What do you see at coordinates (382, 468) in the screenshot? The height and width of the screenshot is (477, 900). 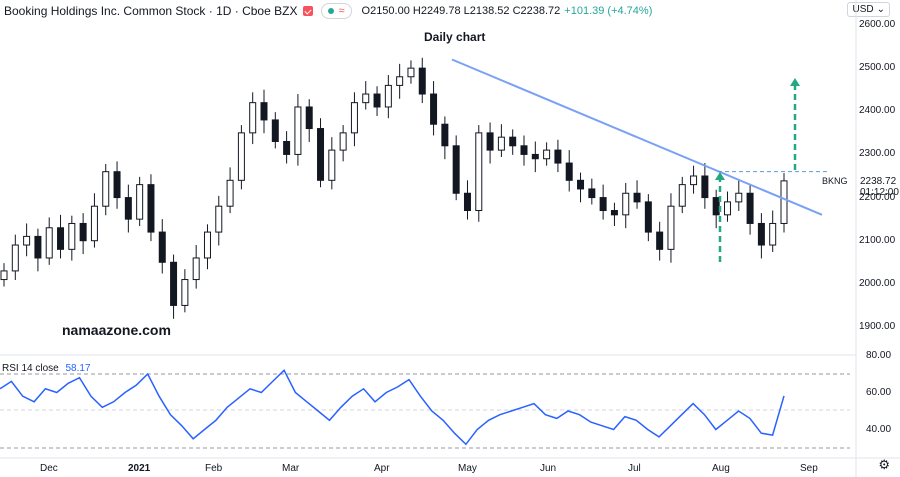 I see `time-tick: Apr` at bounding box center [382, 468].